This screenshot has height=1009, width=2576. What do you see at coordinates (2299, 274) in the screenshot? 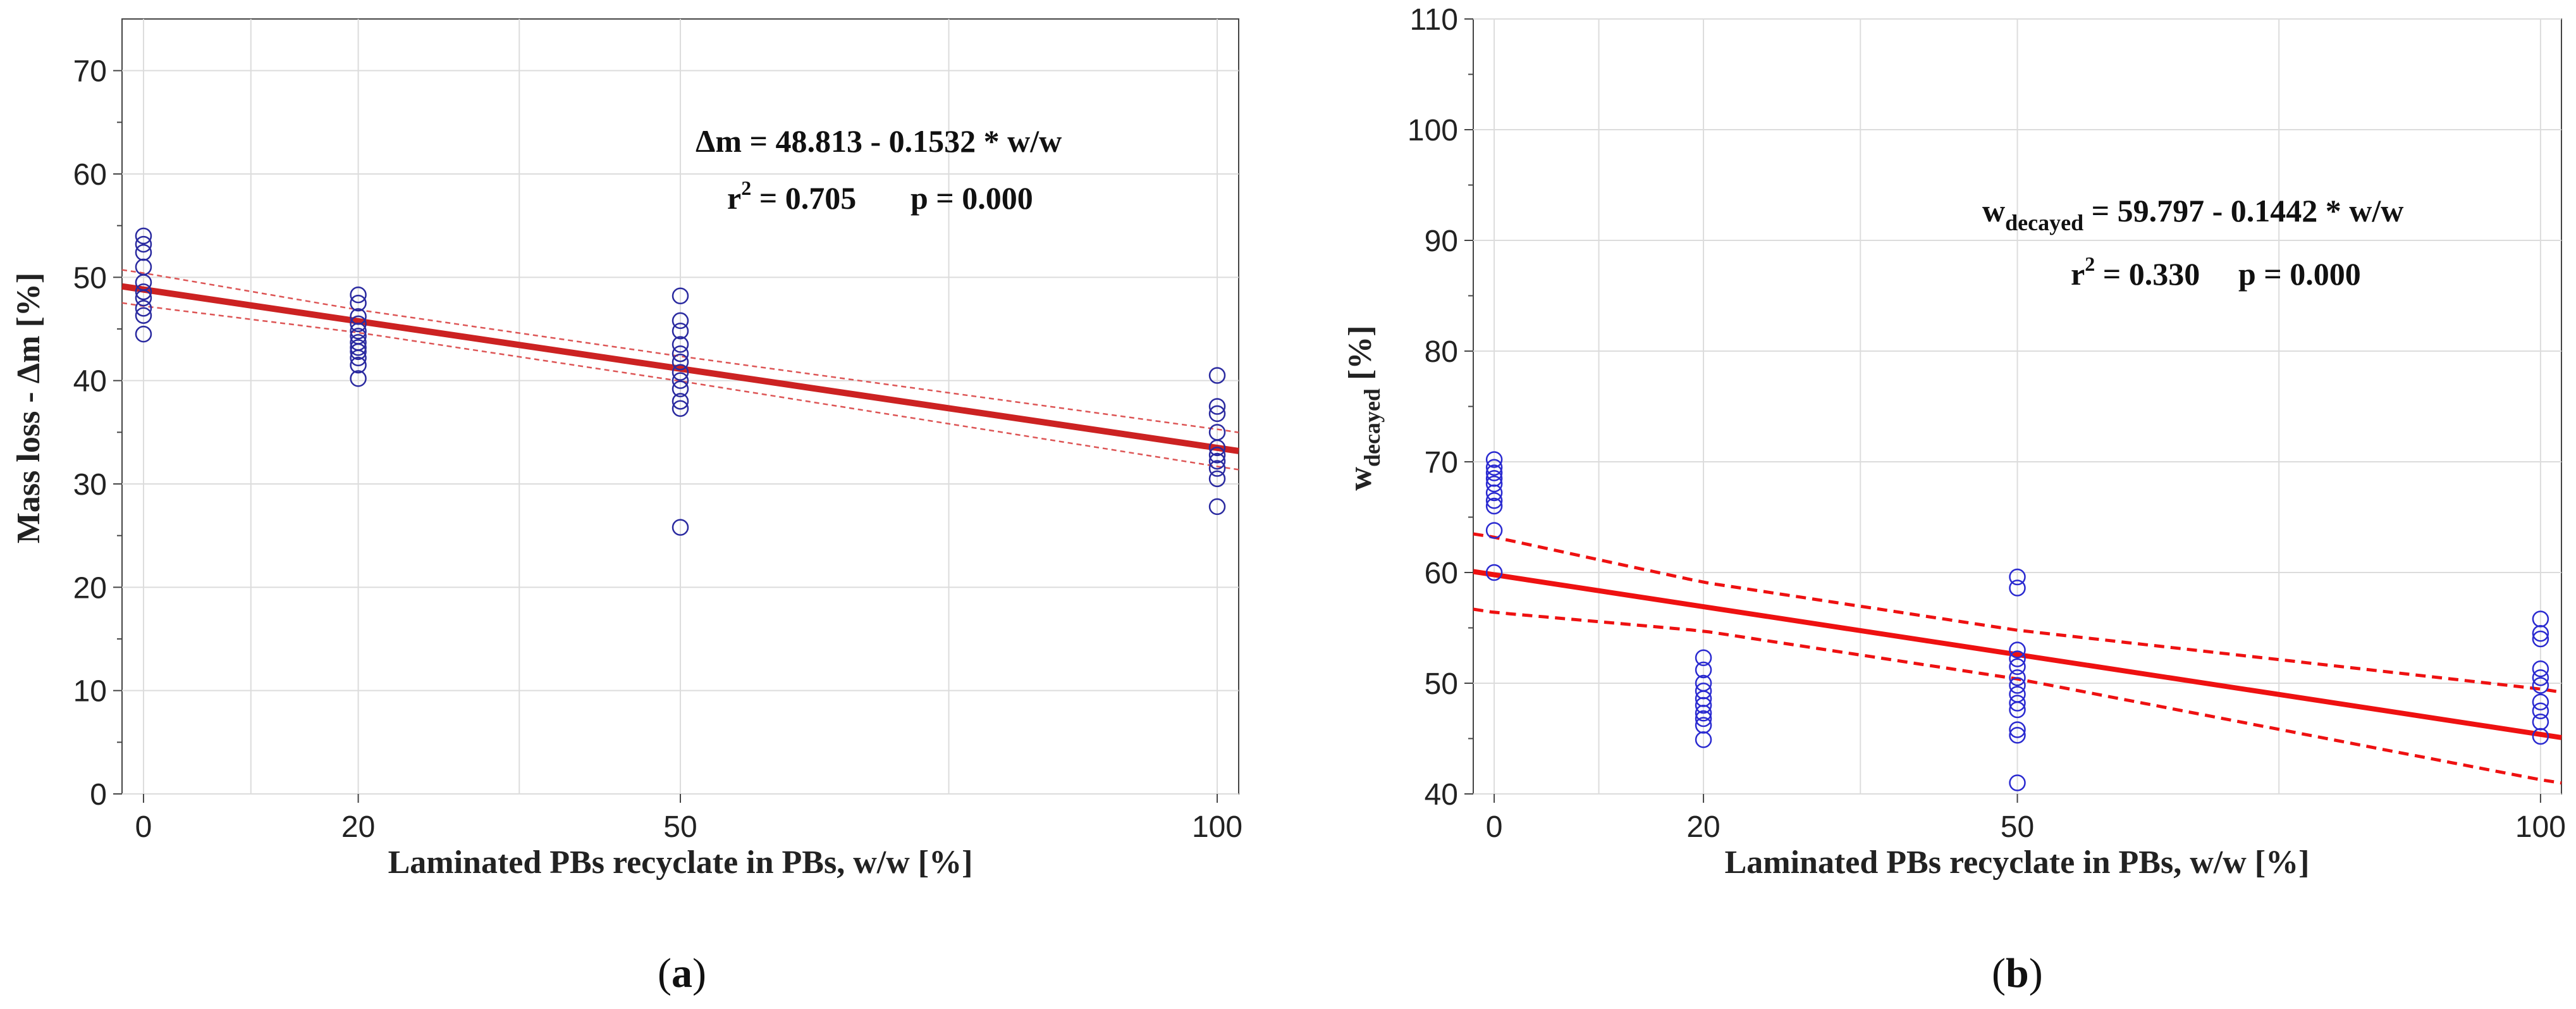
I see `panel-b-p-value: p = 0.000` at bounding box center [2299, 274].